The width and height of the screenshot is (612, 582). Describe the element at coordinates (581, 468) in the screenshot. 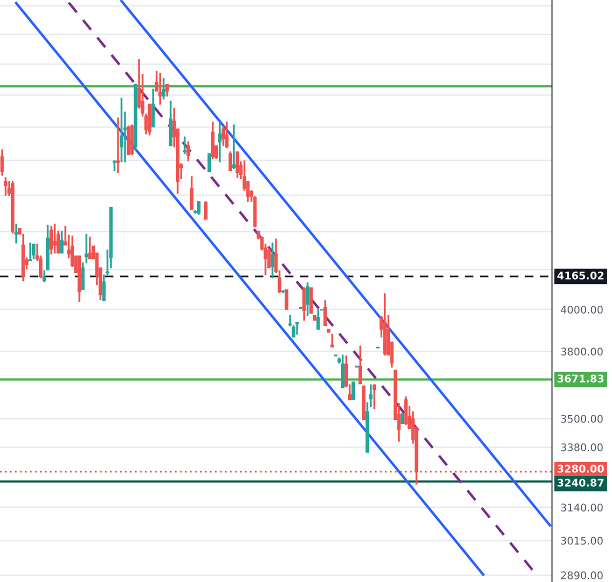

I see `ref-line-label: 3280.00` at that location.